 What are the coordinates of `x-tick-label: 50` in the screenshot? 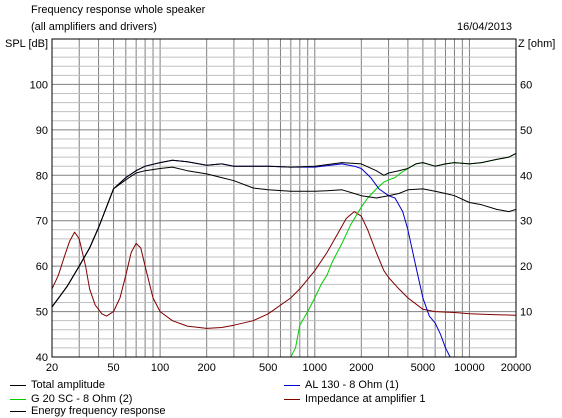 It's located at (113, 368).